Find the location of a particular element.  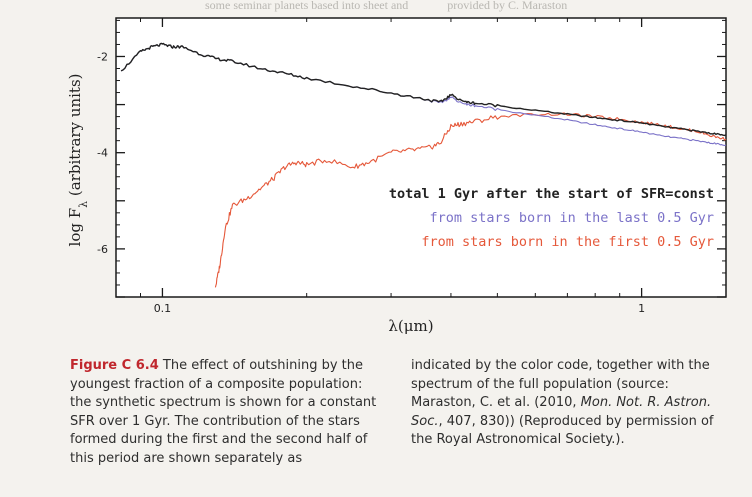

x-tick-label: 0.1 is located at coordinates (163, 308).